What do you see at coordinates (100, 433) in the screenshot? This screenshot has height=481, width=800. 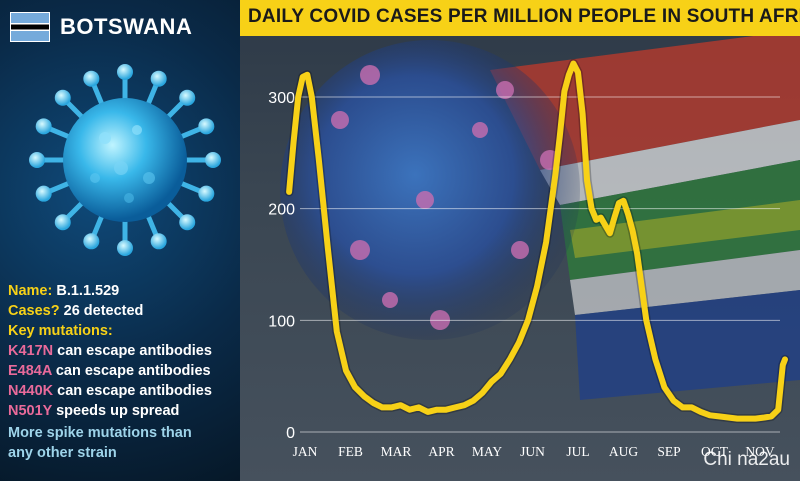 I see `spike-note-line1: More spike mutations than` at bounding box center [100, 433].